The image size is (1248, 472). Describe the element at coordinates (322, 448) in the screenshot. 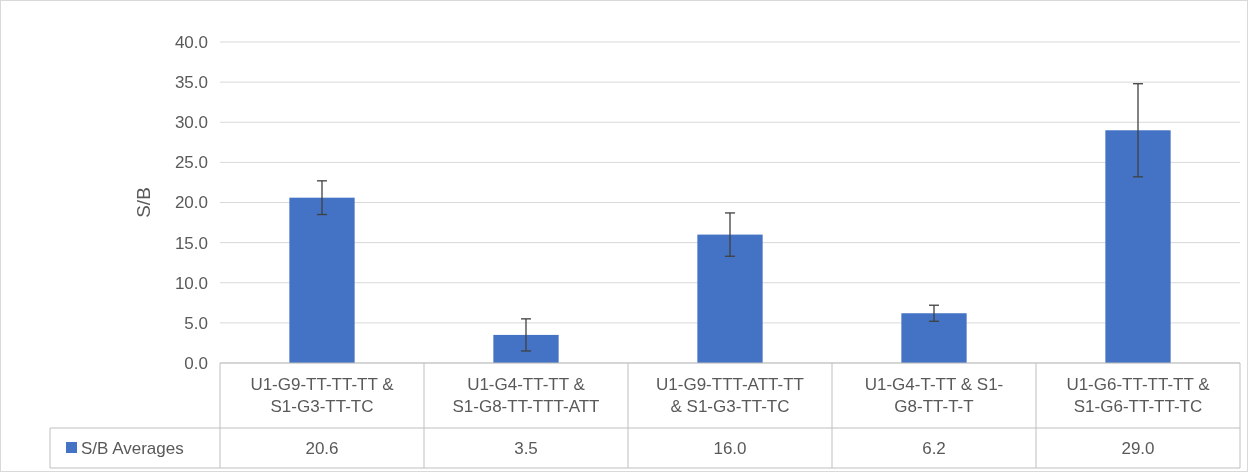

I see `data-label: 20.6` at that location.